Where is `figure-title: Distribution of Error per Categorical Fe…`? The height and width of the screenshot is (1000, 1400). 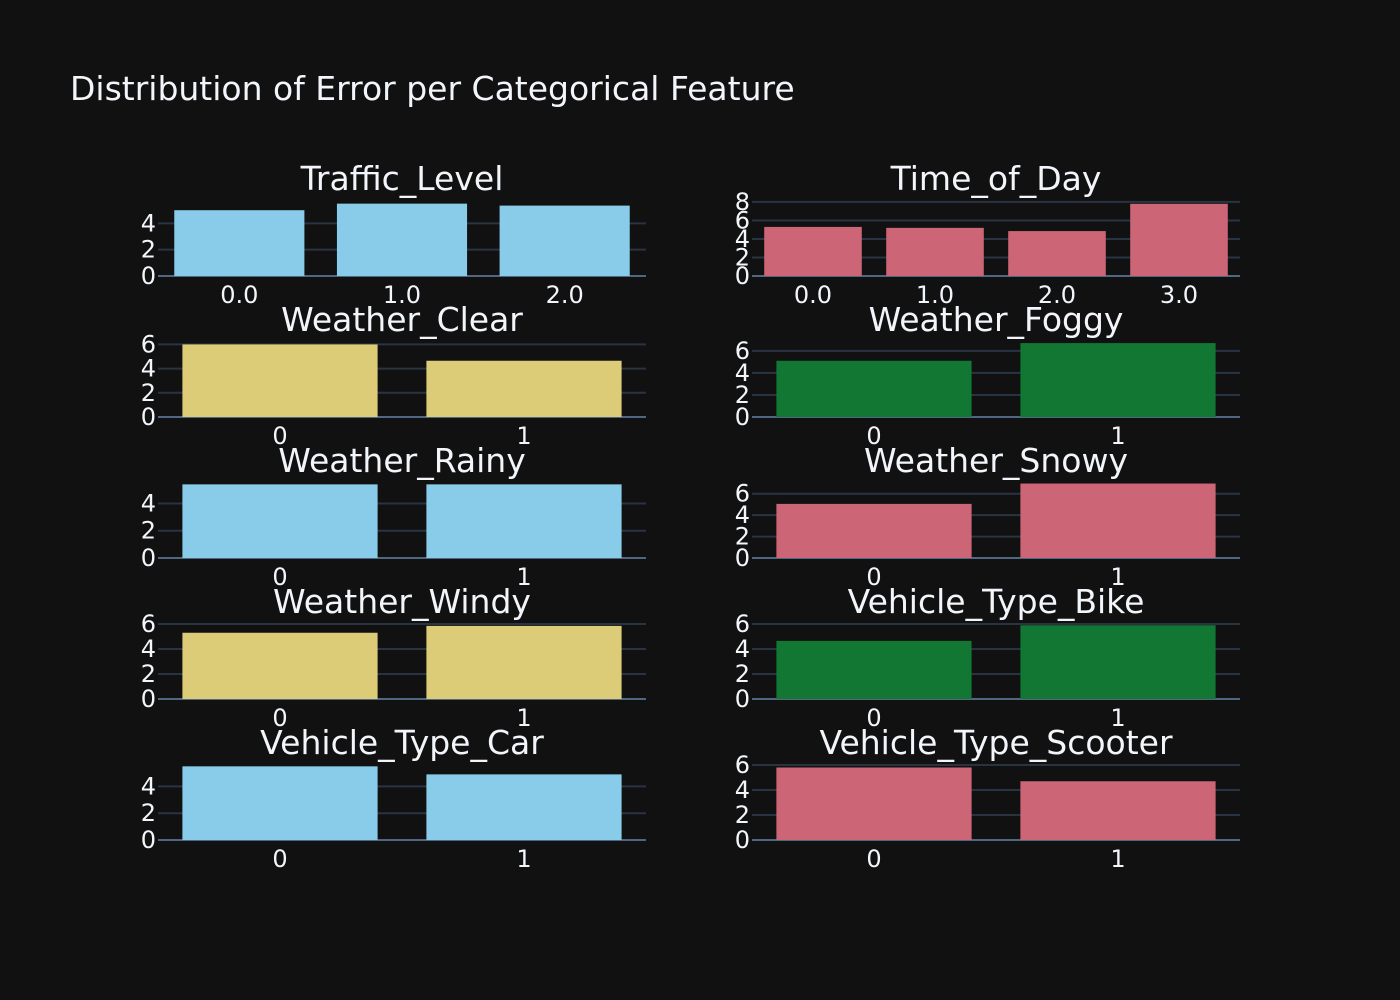
figure-title: Distribution of Error per Categorical Fe… is located at coordinates (432, 88).